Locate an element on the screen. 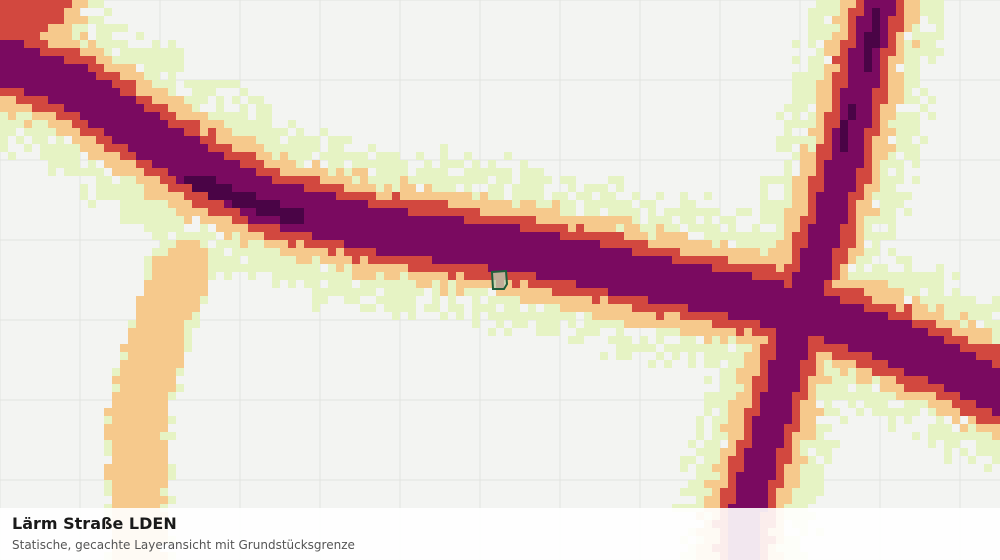 The image size is (1000, 560). parcel-boundary is located at coordinates (499, 279).